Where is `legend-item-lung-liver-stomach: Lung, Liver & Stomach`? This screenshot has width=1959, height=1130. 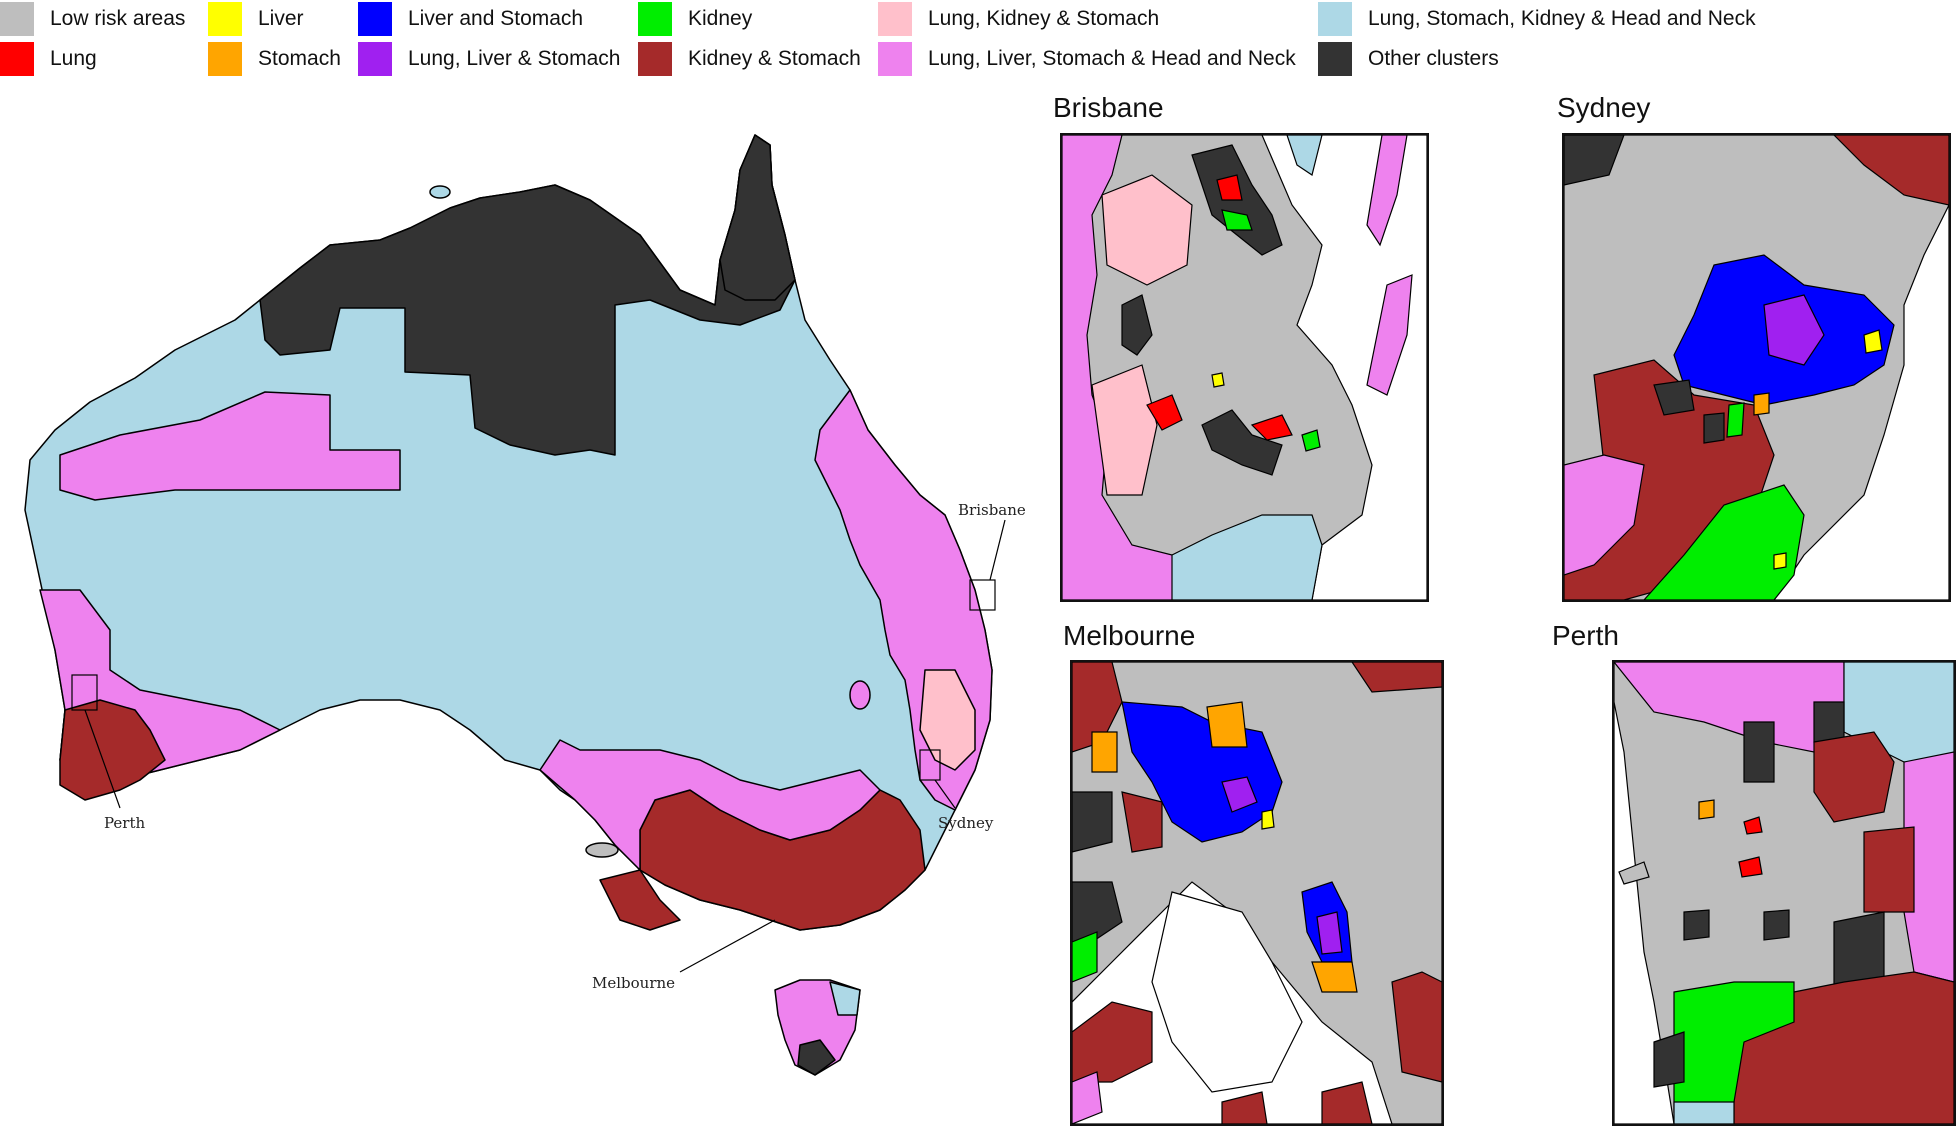
legend-item-lung-liver-stomach: Lung, Liver & Stomach is located at coordinates (489, 59).